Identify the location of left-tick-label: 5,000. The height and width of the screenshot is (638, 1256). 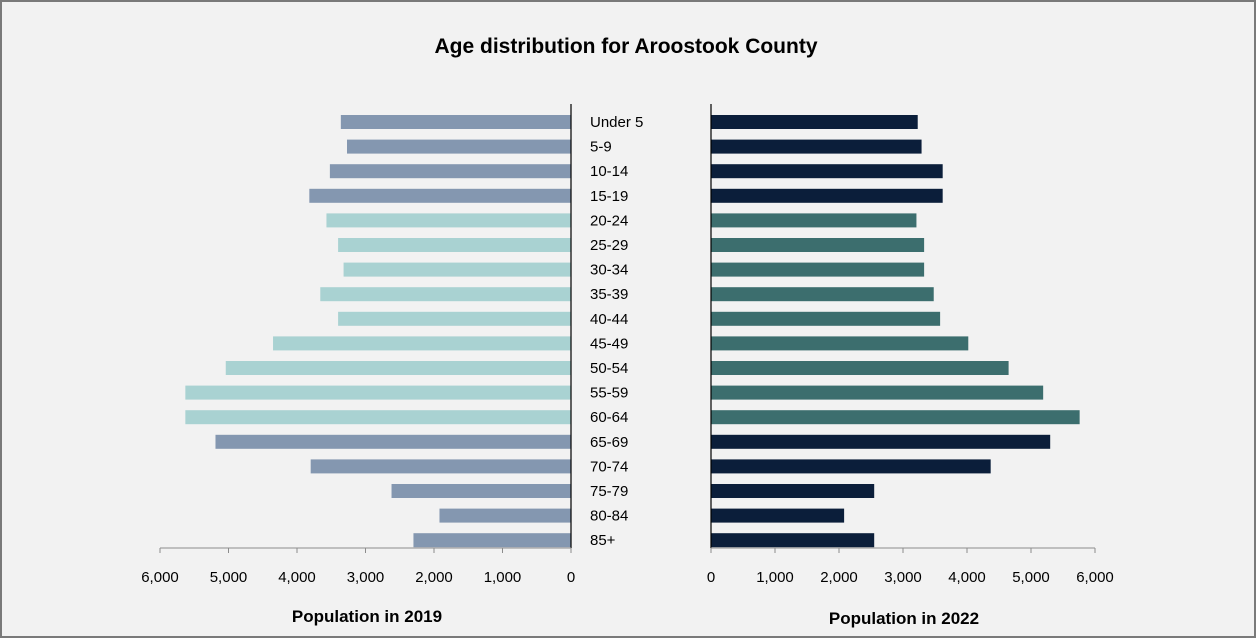
(229, 577).